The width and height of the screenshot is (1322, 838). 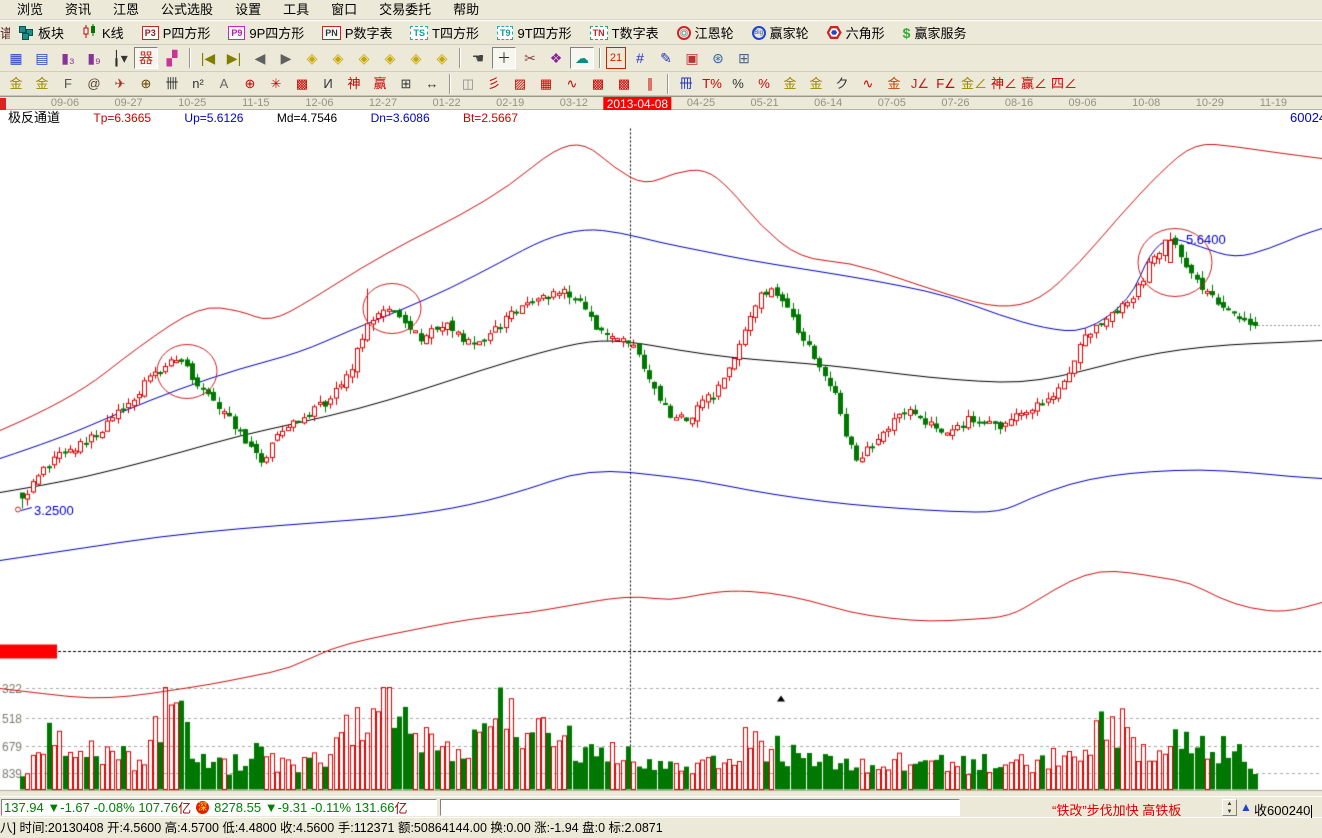 I want to click on keyboard-wizard-input: 收600240, so click(x=1283, y=809).